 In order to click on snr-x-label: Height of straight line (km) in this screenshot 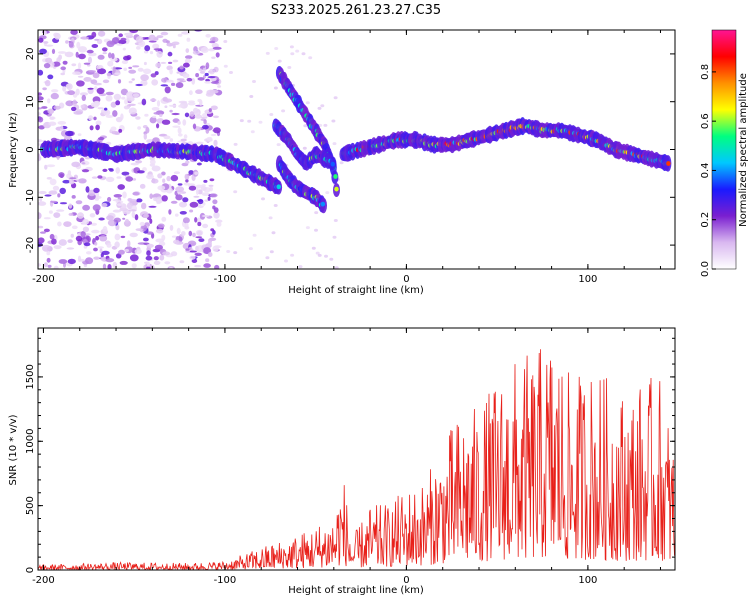, I will do `click(356, 590)`.